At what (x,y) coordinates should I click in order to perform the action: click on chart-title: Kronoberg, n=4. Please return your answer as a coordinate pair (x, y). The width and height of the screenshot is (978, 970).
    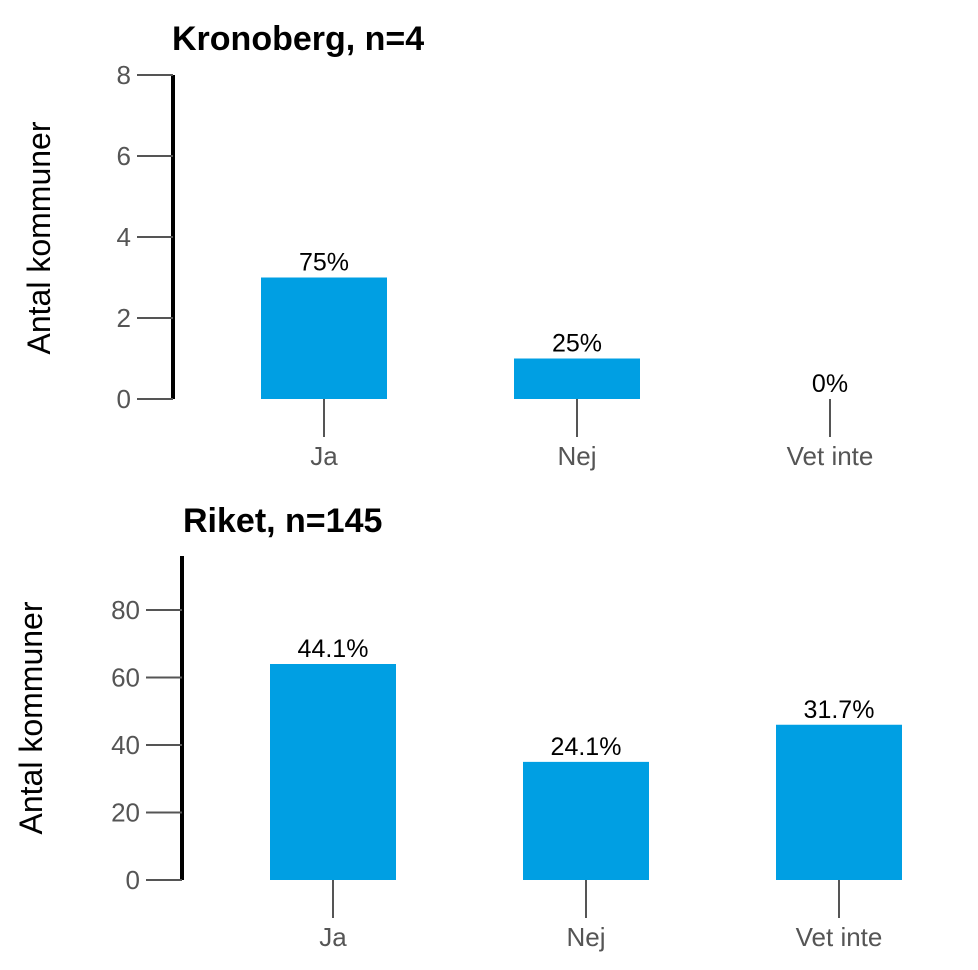
    Looking at the image, I should click on (298, 39).